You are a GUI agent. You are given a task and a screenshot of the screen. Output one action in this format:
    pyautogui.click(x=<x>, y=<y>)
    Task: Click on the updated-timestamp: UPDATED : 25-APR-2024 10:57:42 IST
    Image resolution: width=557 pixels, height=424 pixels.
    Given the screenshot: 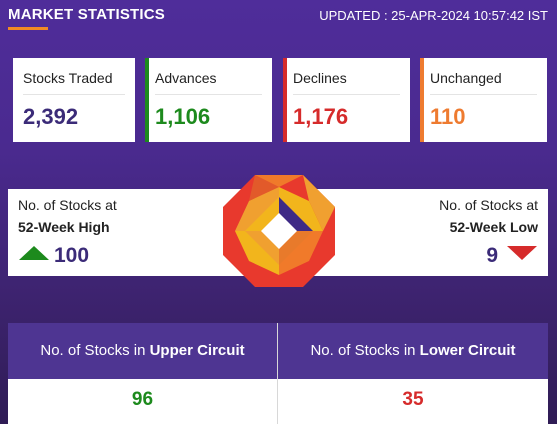 What is the action you would take?
    pyautogui.click(x=433, y=15)
    